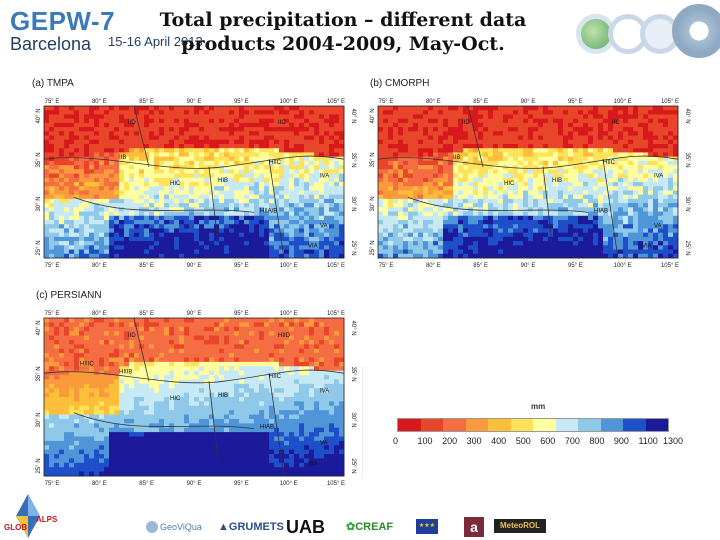 Image resolution: width=720 pixels, height=540 pixels. What do you see at coordinates (538, 406) in the screenshot?
I see `legend-unit: mm` at bounding box center [538, 406].